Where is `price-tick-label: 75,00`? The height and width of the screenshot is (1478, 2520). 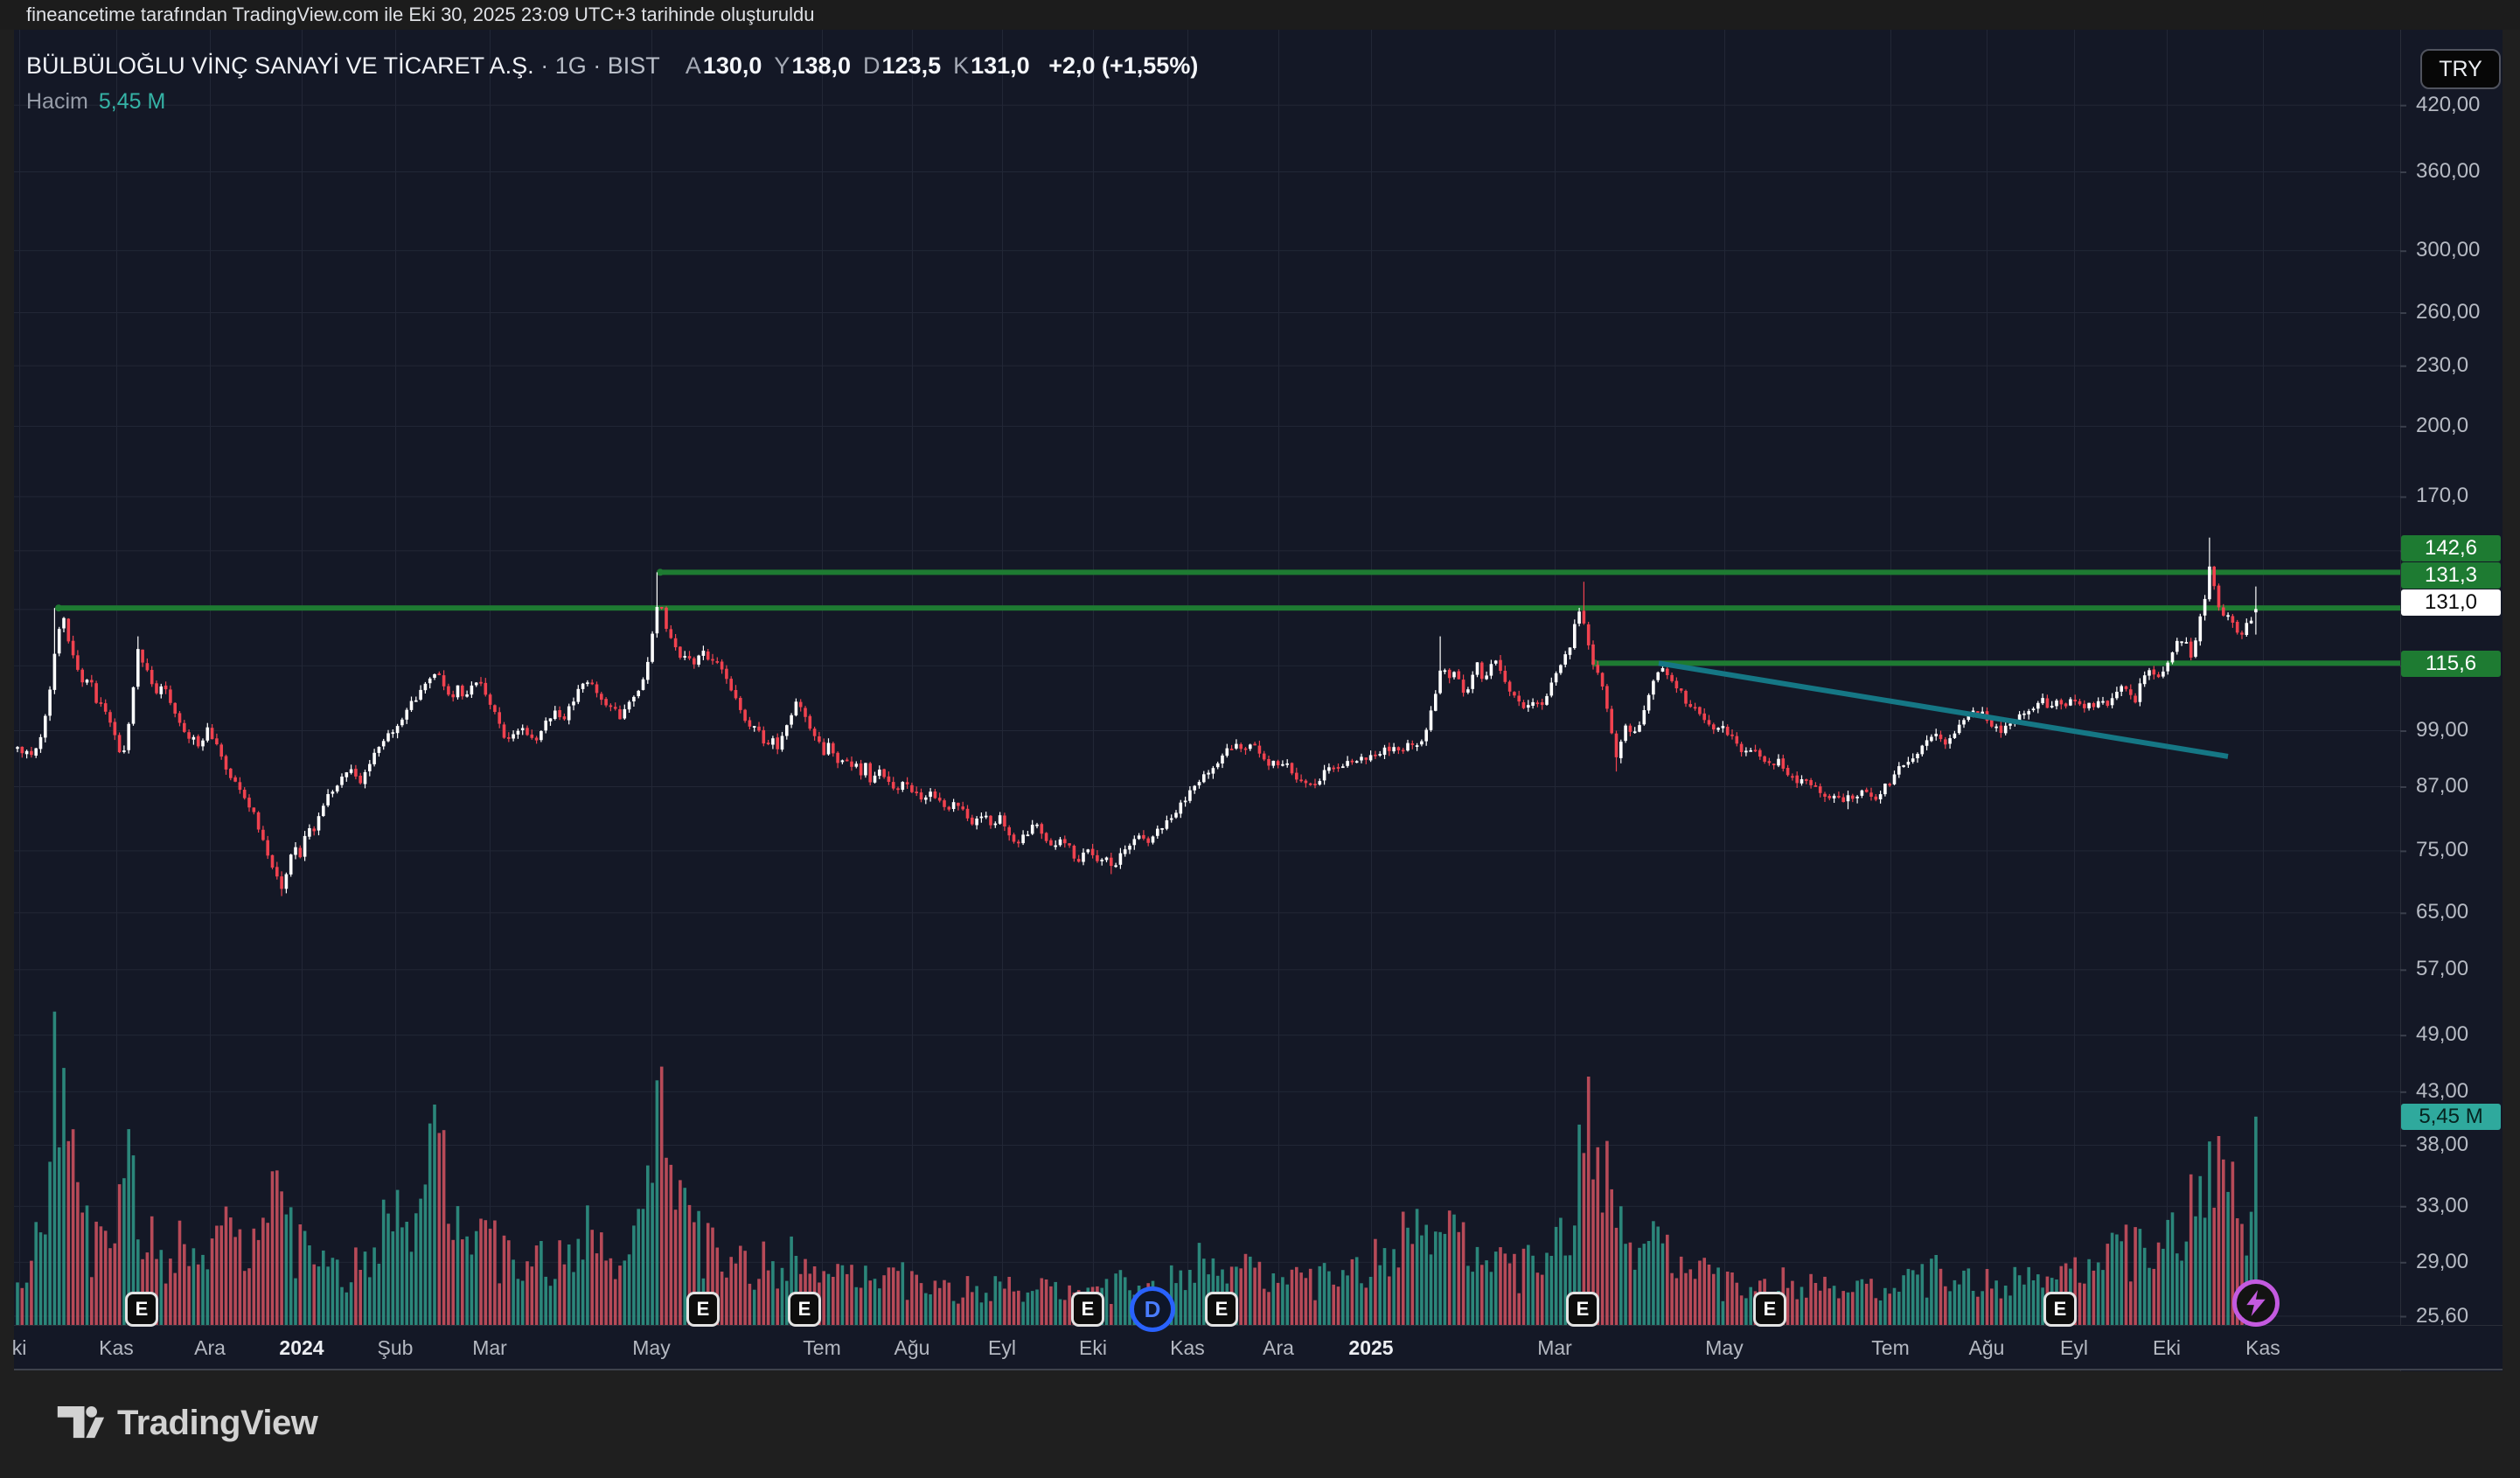
price-tick-label: 75,00 is located at coordinates (2442, 849).